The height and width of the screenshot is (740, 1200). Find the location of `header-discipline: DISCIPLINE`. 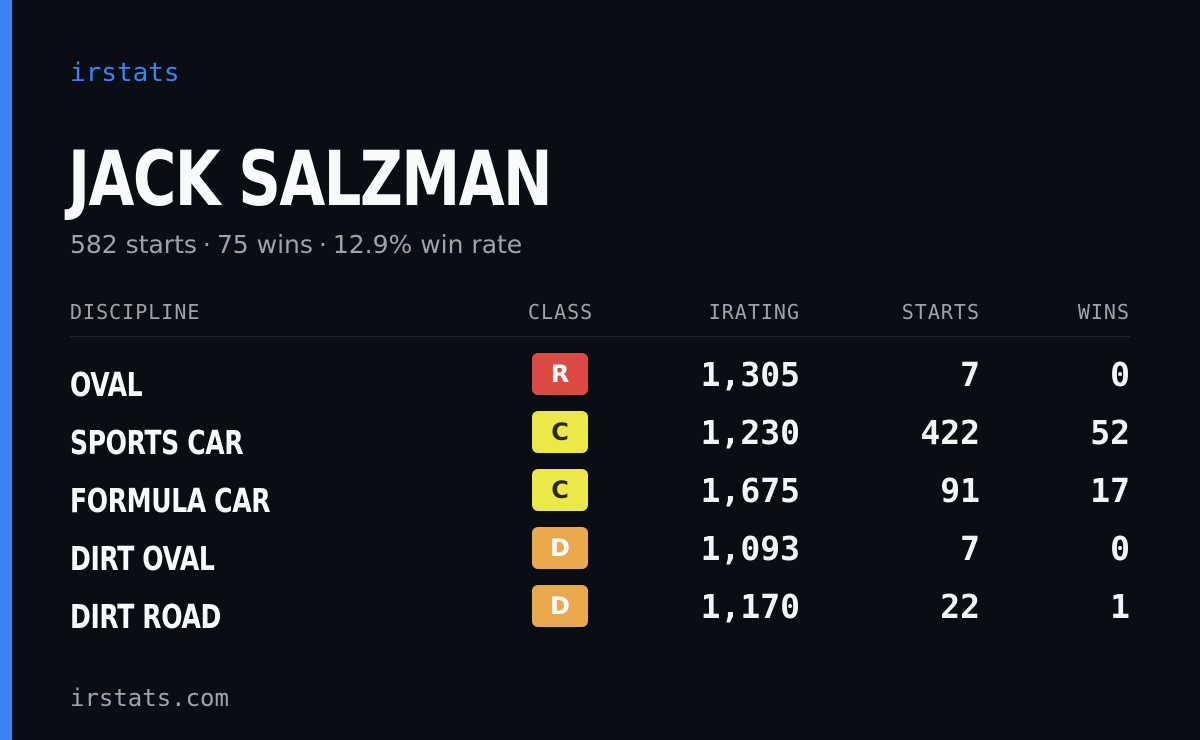

header-discipline: DISCIPLINE is located at coordinates (135, 312).